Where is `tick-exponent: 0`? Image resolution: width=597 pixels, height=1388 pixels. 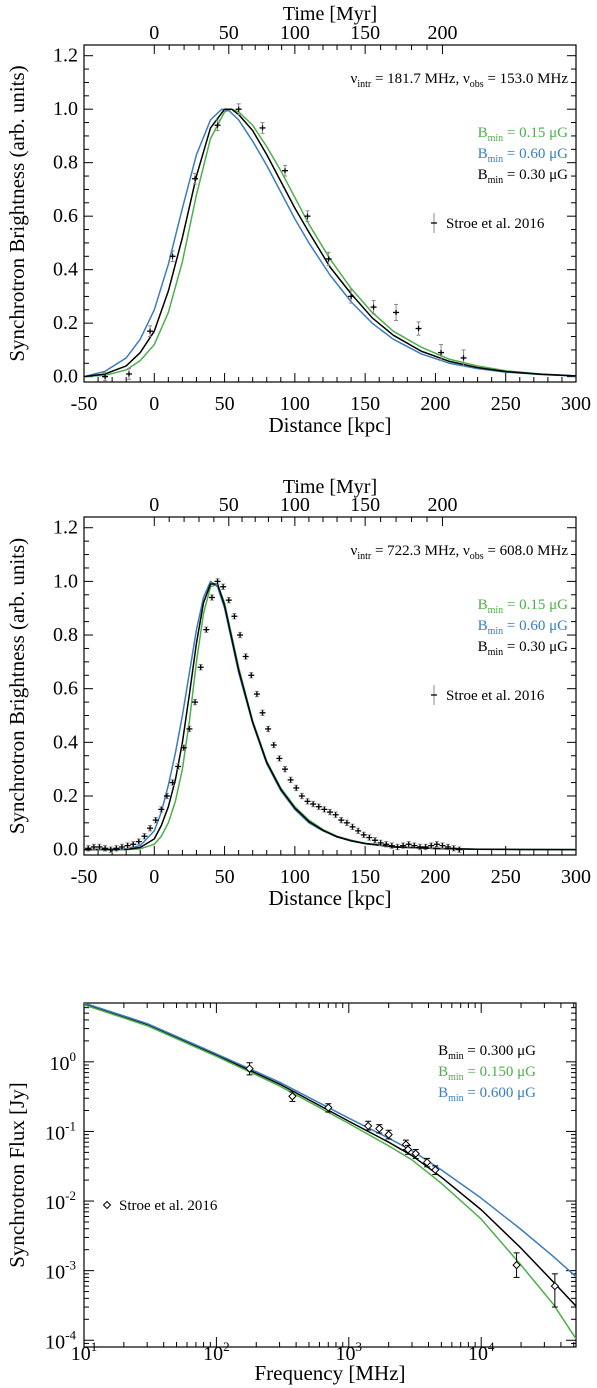
tick-exponent: 0 is located at coordinates (73, 1056).